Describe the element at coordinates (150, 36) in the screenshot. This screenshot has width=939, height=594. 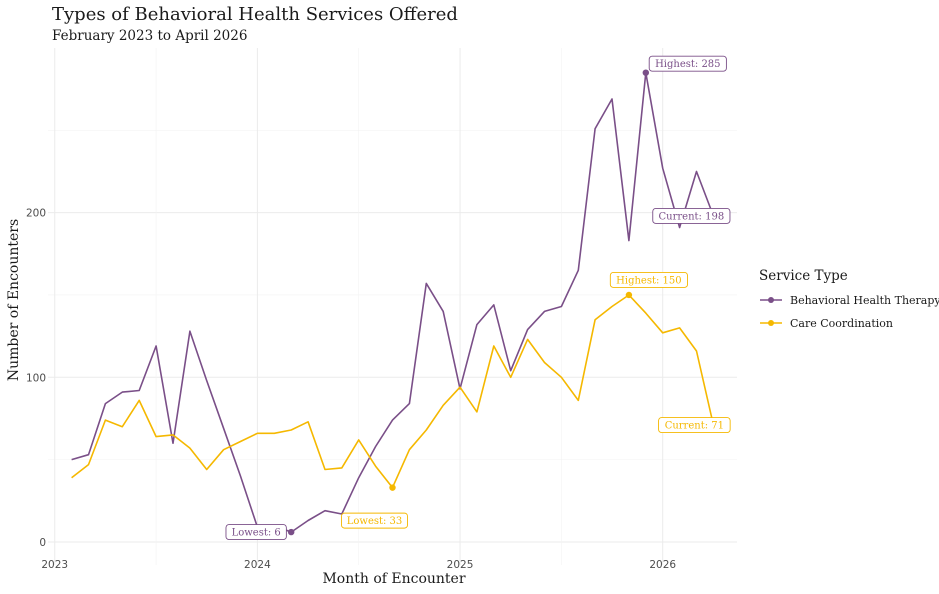
I see `chart-subtitle: February 2023 to April 2026` at that location.